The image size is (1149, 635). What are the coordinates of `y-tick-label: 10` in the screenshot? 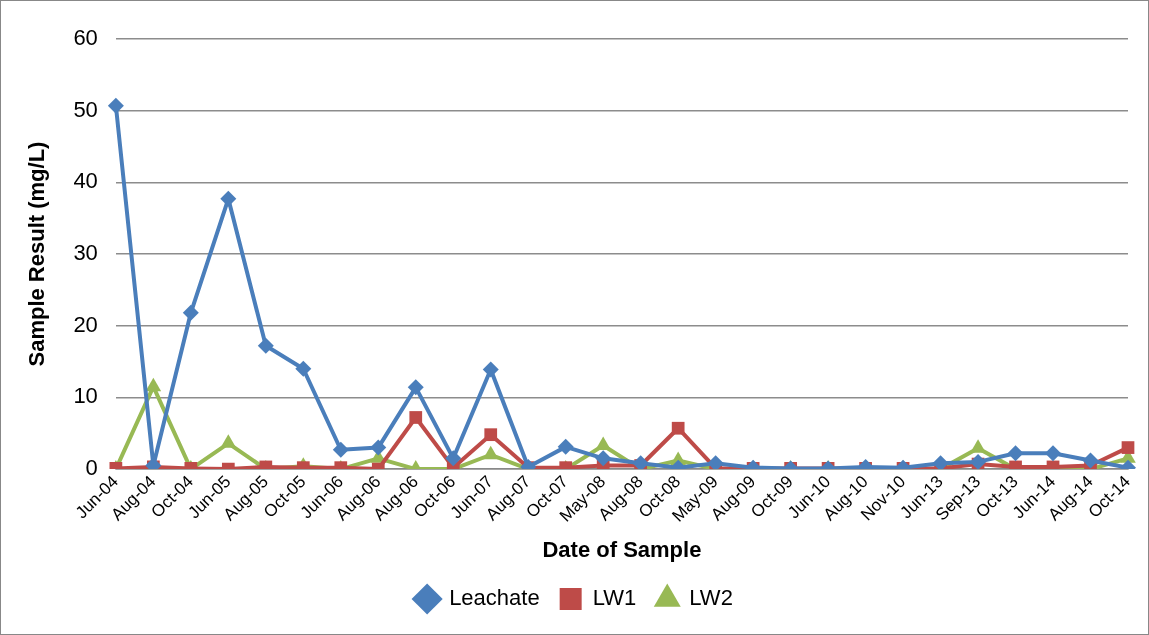 It's located at (85, 396).